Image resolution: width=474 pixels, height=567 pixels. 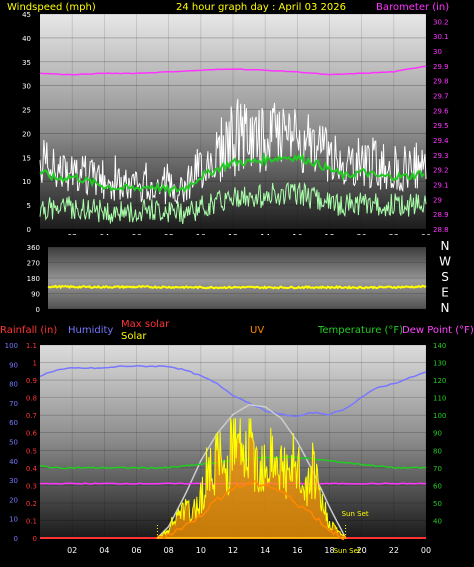 I want to click on sun-set-tick-label: Sun Set, so click(x=347, y=551).